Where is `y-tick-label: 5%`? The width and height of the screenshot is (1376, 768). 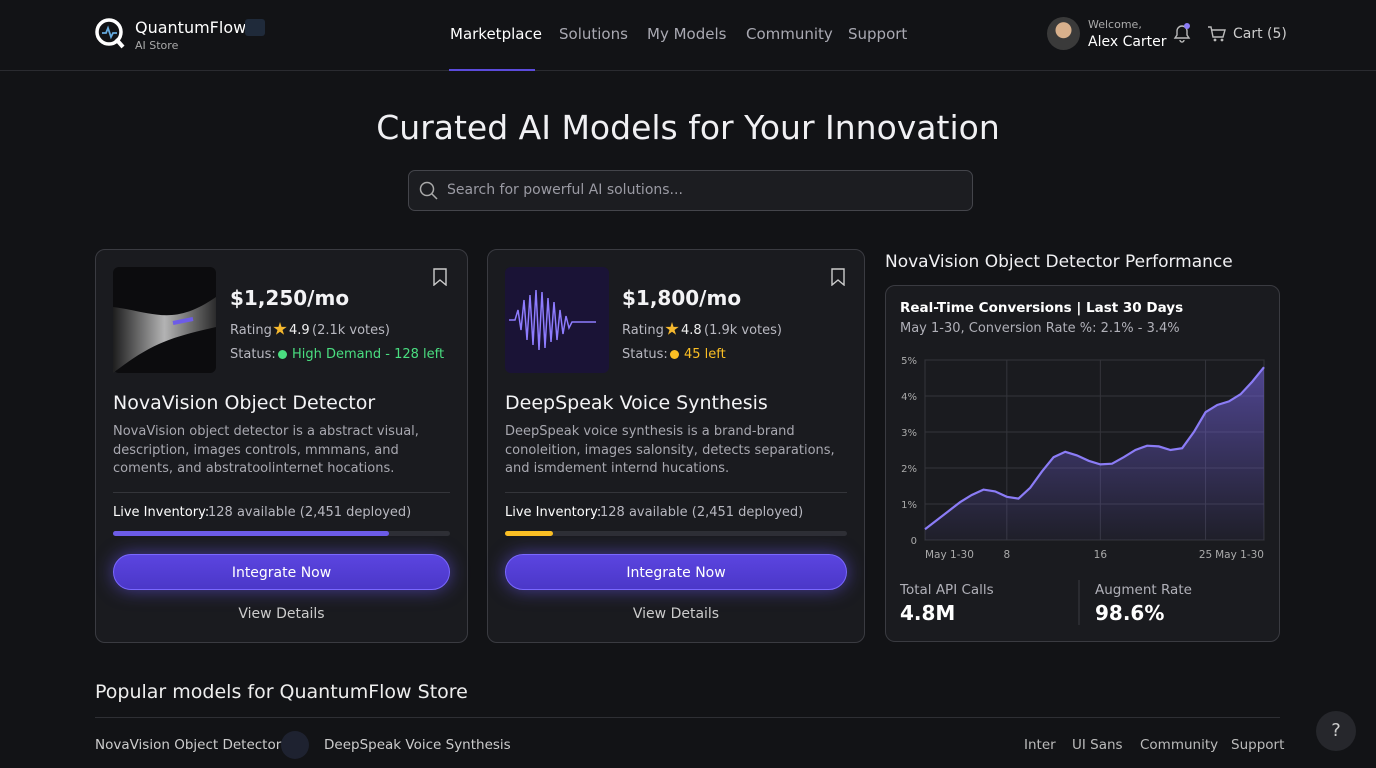 y-tick-label: 5% is located at coordinates (909, 361).